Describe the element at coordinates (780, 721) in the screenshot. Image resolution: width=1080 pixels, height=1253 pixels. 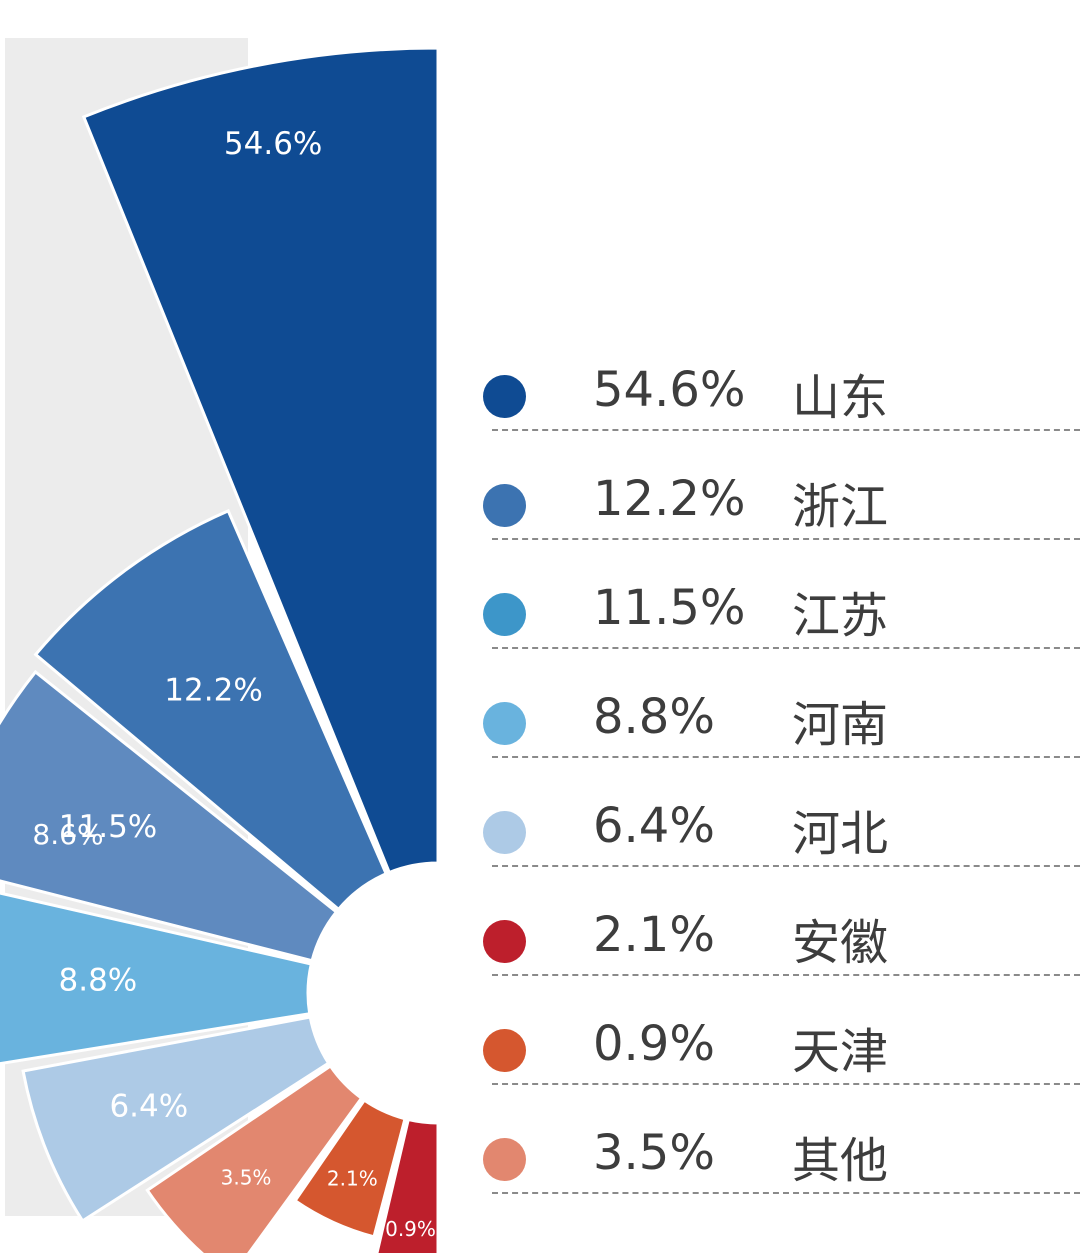
I see `legend-item: 8.8% 河南` at that location.